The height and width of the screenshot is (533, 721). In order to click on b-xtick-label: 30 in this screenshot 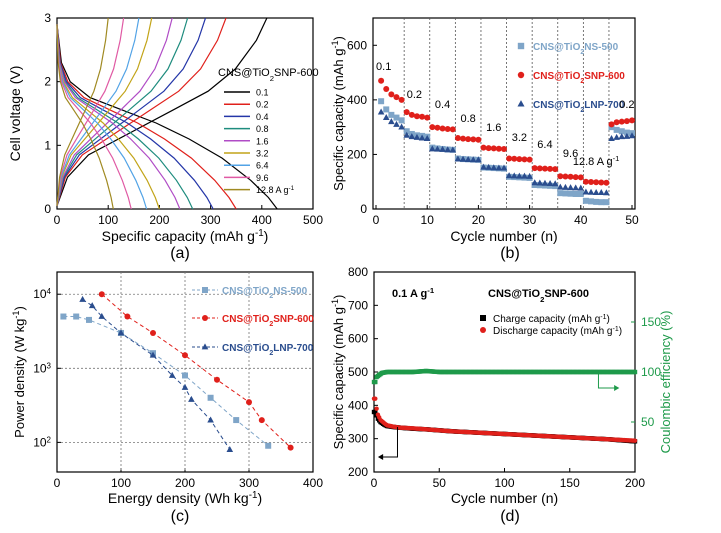, I will do `click(530, 220)`.